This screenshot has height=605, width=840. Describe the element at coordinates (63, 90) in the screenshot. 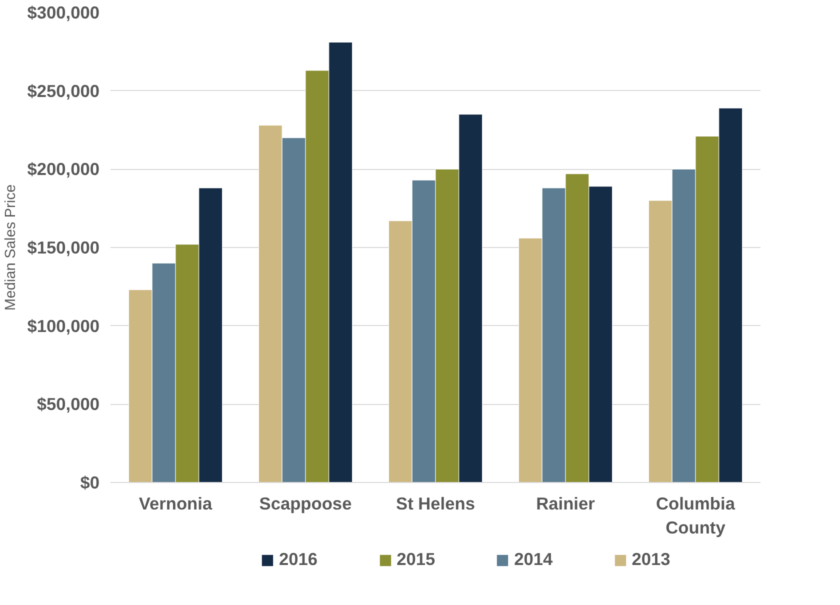

I see `y-tick-label: $250,000` at that location.